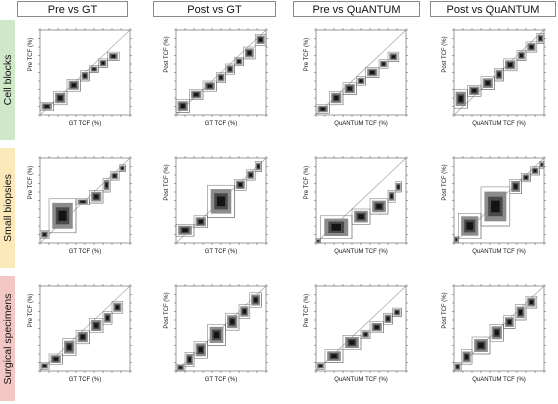 This screenshot has height=404, width=558. Describe the element at coordinates (80, 77) in the screenshot. I see `chart-panel: GT TCF (%) Pre TCF (%)` at that location.